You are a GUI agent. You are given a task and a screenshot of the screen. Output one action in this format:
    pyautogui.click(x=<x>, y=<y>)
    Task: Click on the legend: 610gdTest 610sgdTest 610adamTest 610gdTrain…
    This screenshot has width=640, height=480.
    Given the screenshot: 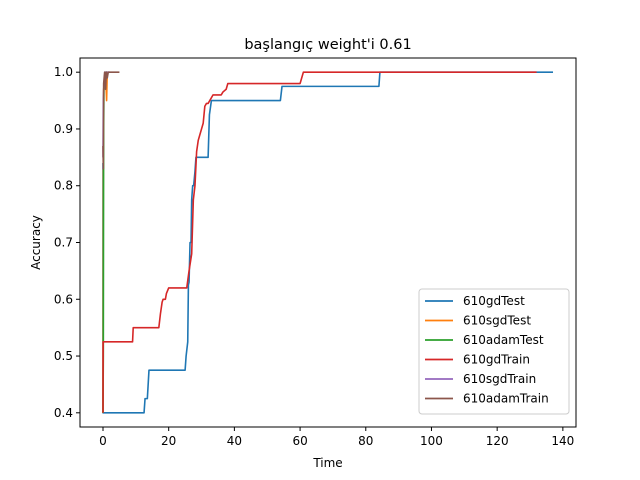 What is the action you would take?
    pyautogui.click(x=494, y=351)
    